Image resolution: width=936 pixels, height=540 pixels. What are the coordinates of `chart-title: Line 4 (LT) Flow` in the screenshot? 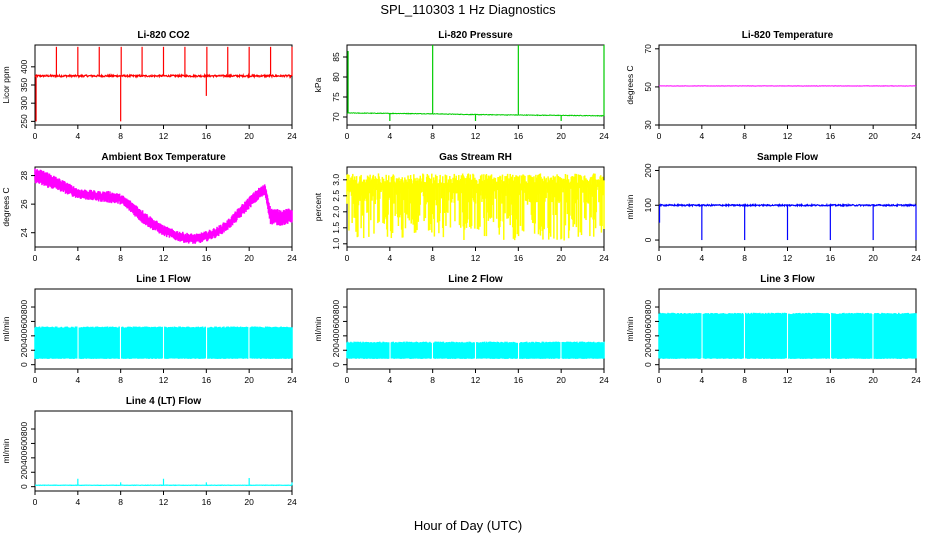 It's located at (164, 401).